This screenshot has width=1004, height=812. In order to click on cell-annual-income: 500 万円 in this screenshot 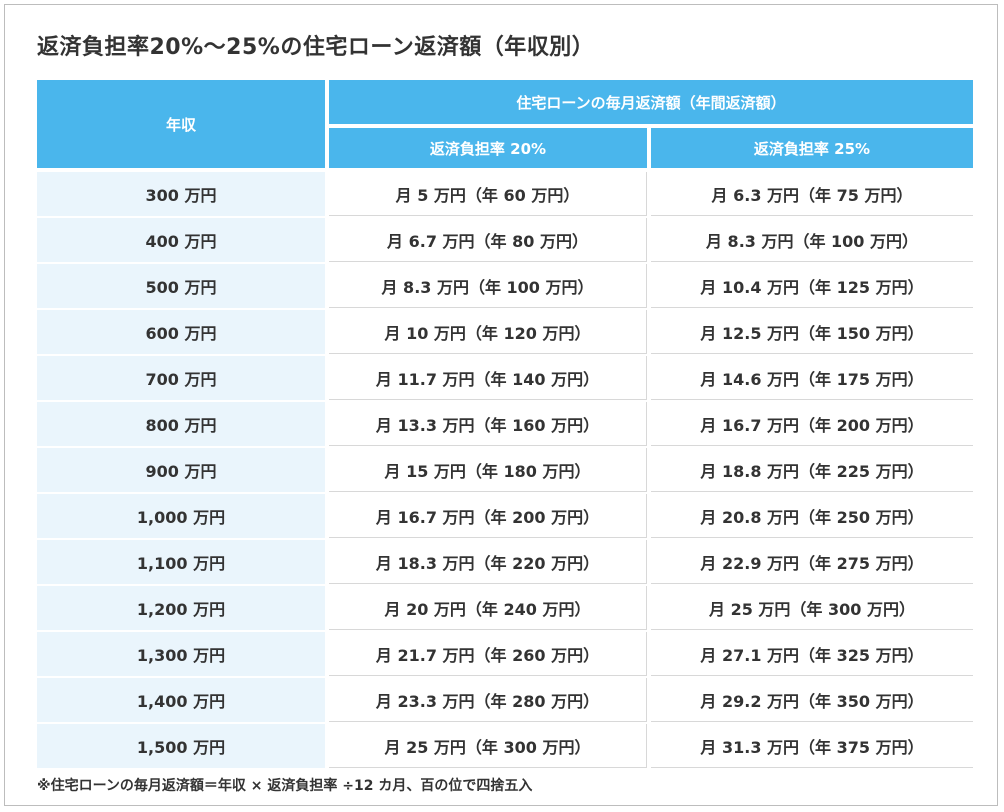, I will do `click(181, 286)`.